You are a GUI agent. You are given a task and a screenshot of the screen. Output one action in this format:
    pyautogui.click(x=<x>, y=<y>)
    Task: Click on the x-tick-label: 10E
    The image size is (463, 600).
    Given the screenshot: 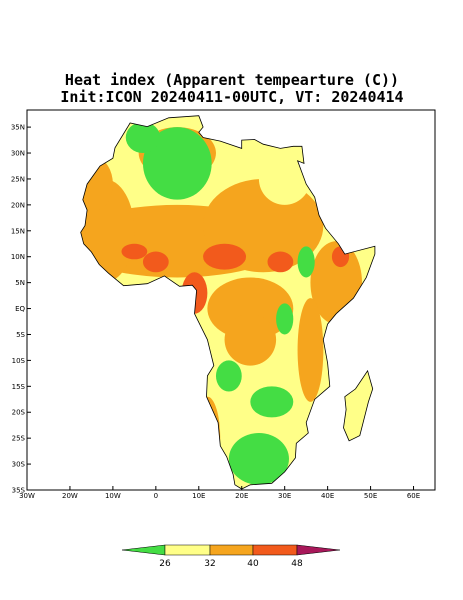 What is the action you would take?
    pyautogui.click(x=198, y=496)
    